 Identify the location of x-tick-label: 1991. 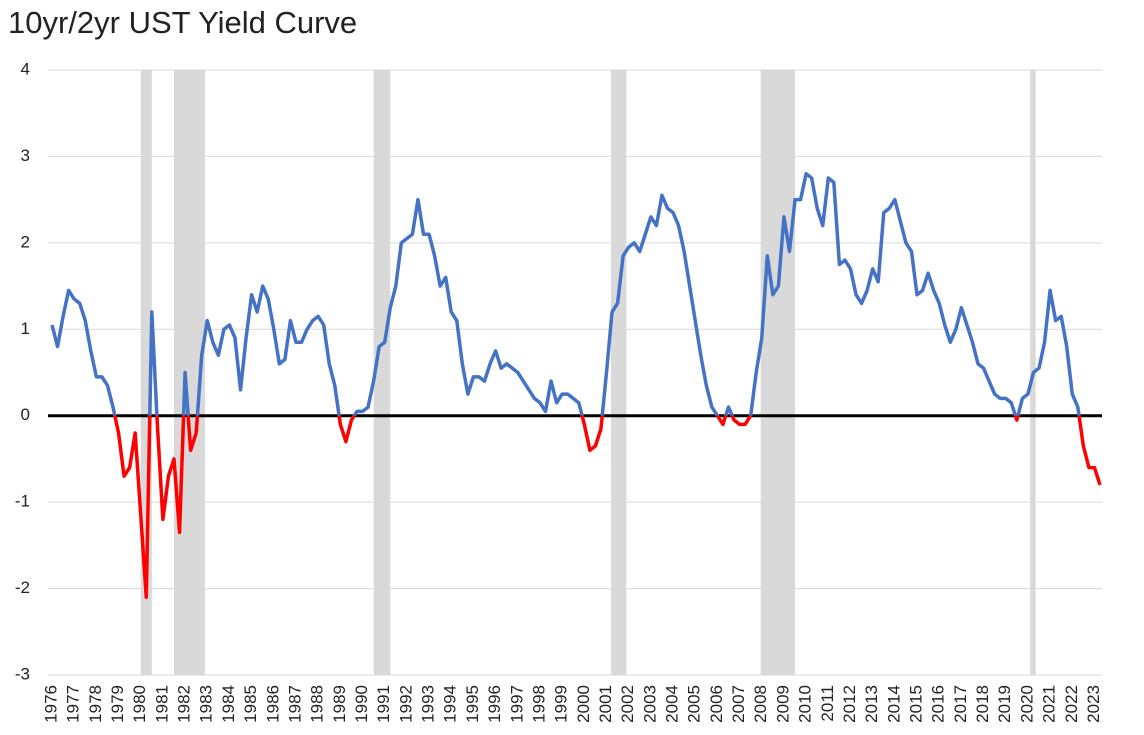
(383, 704).